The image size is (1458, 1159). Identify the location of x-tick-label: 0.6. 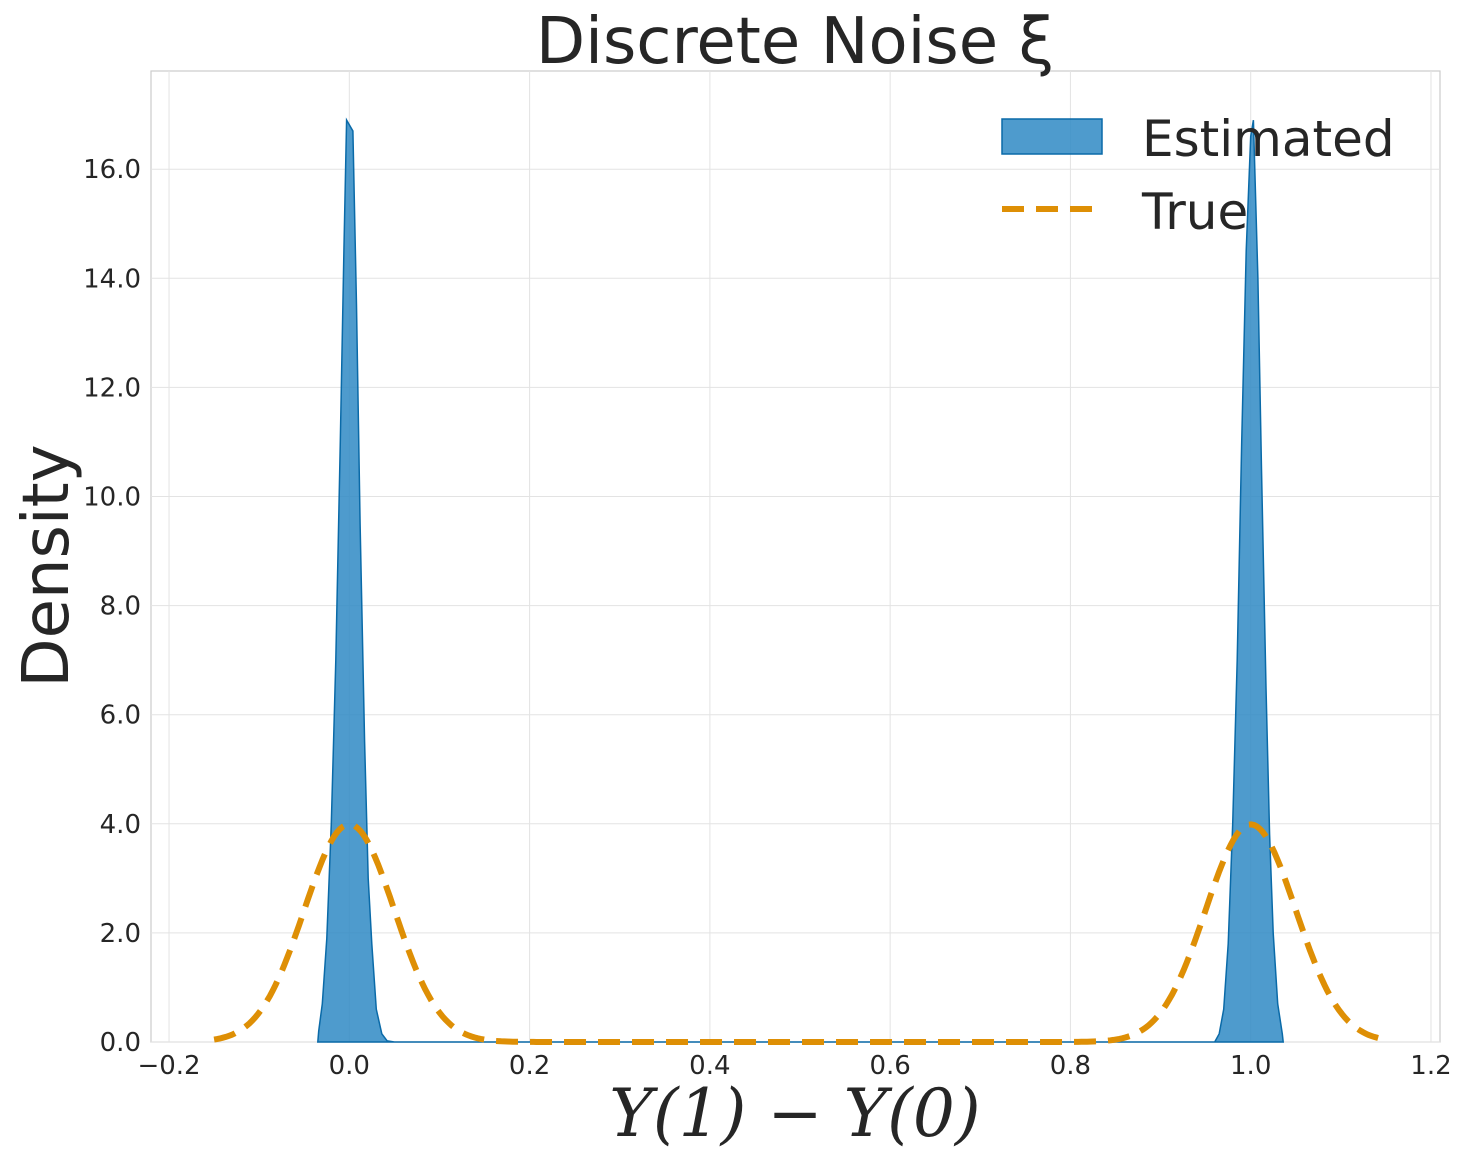
(889, 1066).